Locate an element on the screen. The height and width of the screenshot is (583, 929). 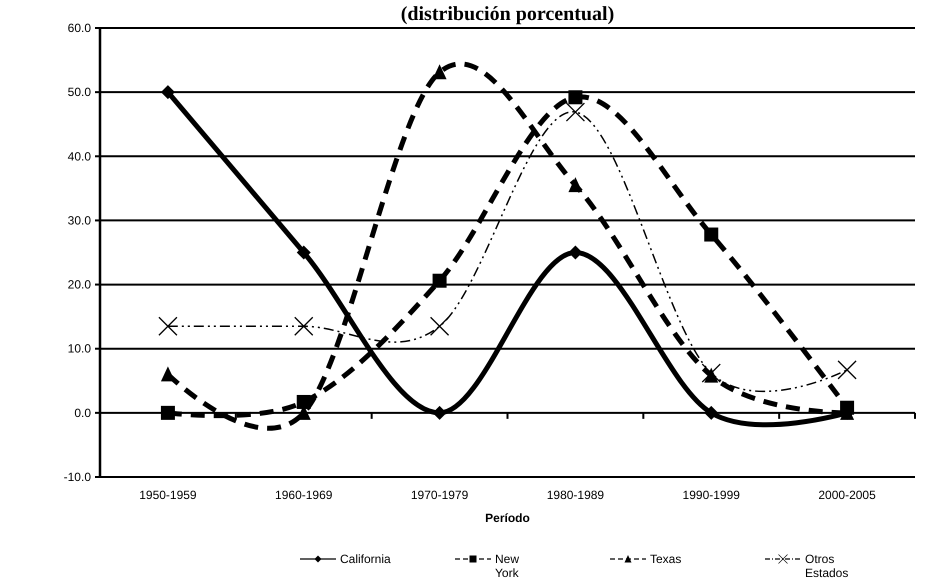
legend-label: New York is located at coordinates (507, 566).